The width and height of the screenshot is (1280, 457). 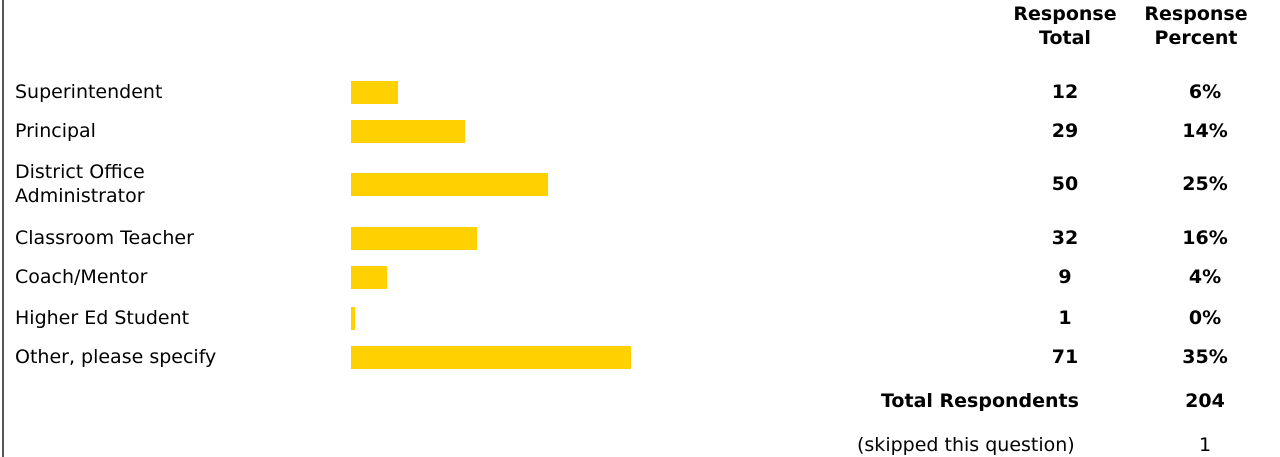 I want to click on total-respondents-value: 204, so click(x=1205, y=401).